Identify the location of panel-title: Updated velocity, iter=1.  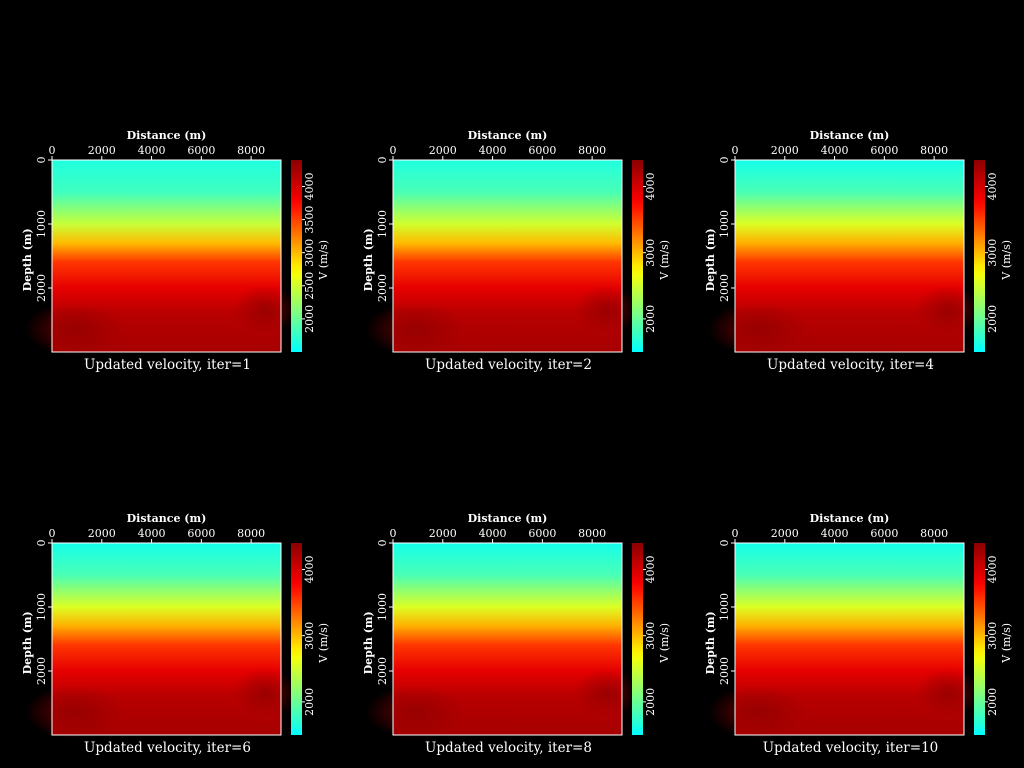
(167, 365).